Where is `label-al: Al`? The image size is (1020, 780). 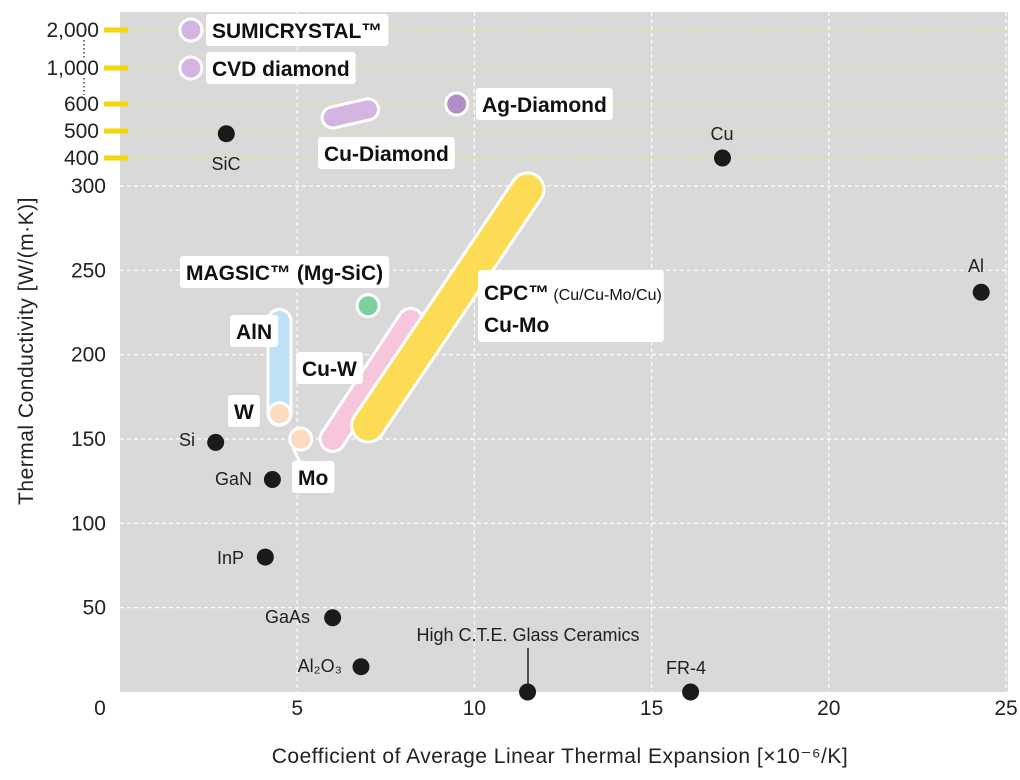
label-al: Al is located at coordinates (976, 266).